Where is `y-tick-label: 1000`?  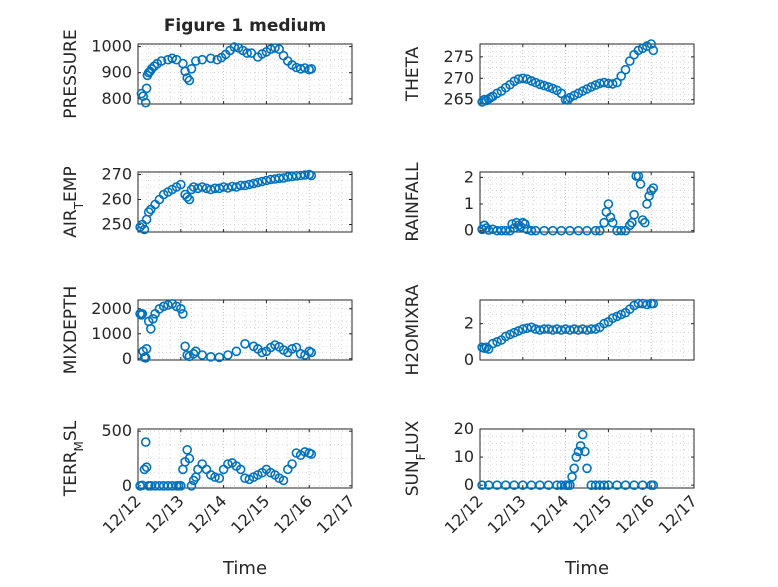 y-tick-label: 1000 is located at coordinates (111, 46).